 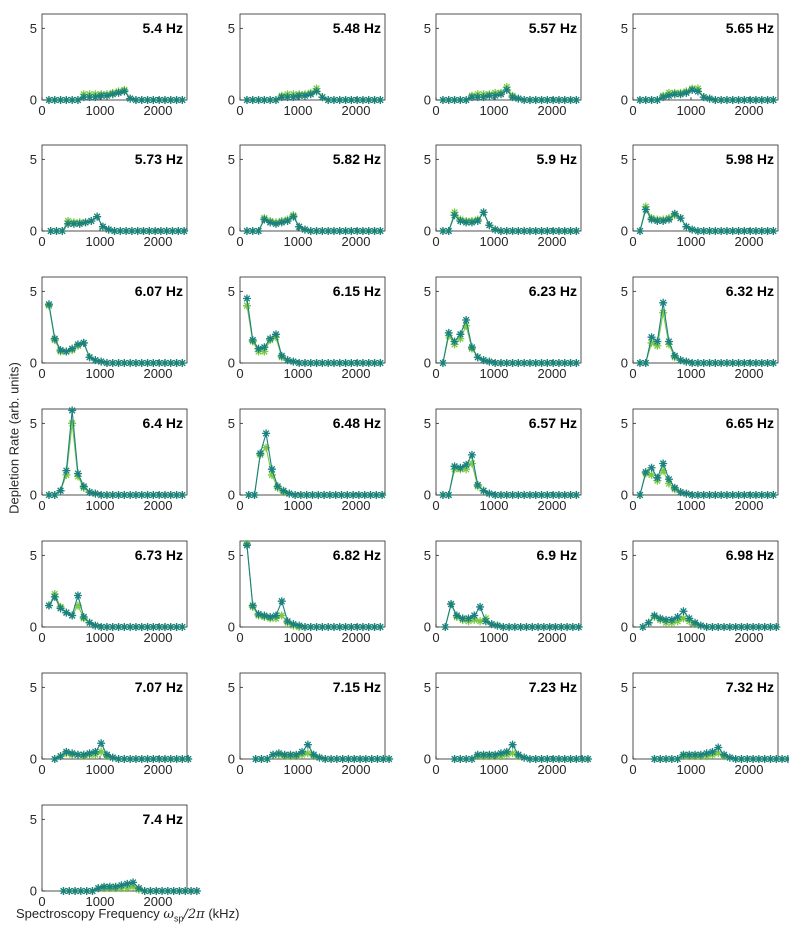 I want to click on panel-title: 6.57 Hz, so click(x=553, y=423).